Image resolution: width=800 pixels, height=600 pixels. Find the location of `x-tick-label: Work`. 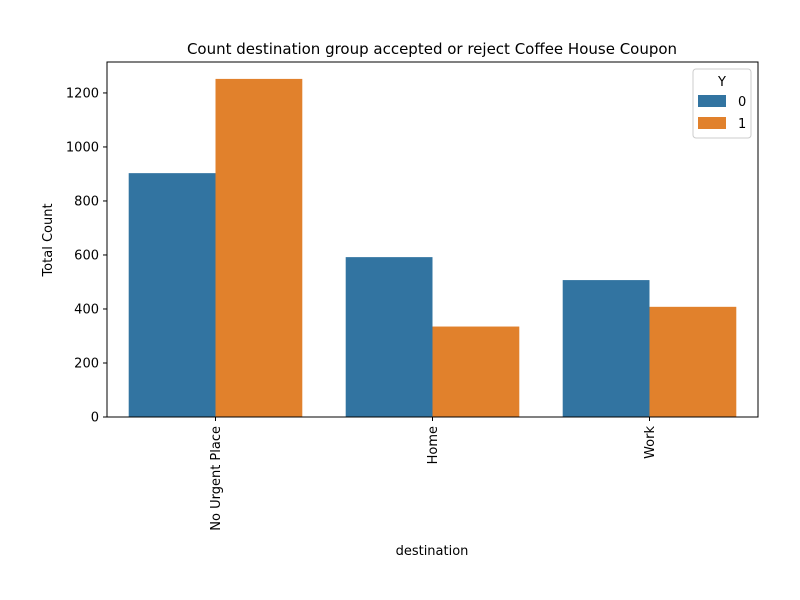

x-tick-label: Work is located at coordinates (650, 442).